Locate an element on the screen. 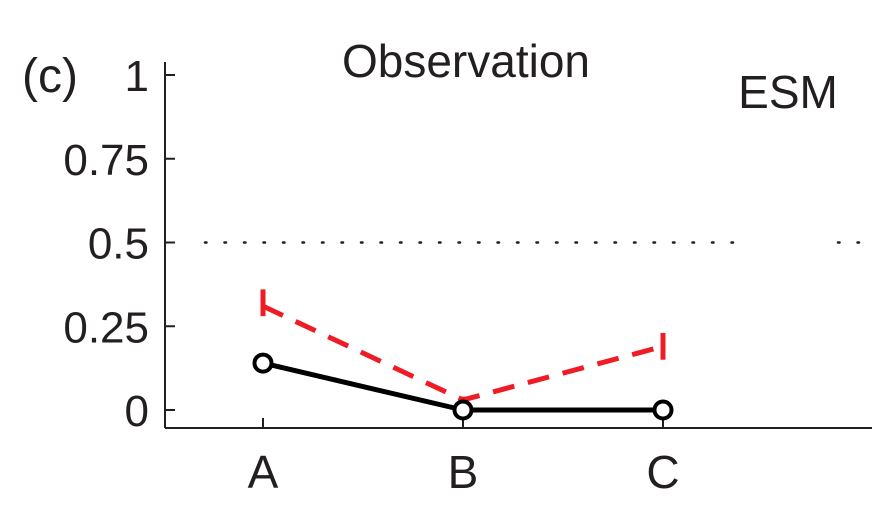  y-tick-label: 0.5 is located at coordinates (118, 244).